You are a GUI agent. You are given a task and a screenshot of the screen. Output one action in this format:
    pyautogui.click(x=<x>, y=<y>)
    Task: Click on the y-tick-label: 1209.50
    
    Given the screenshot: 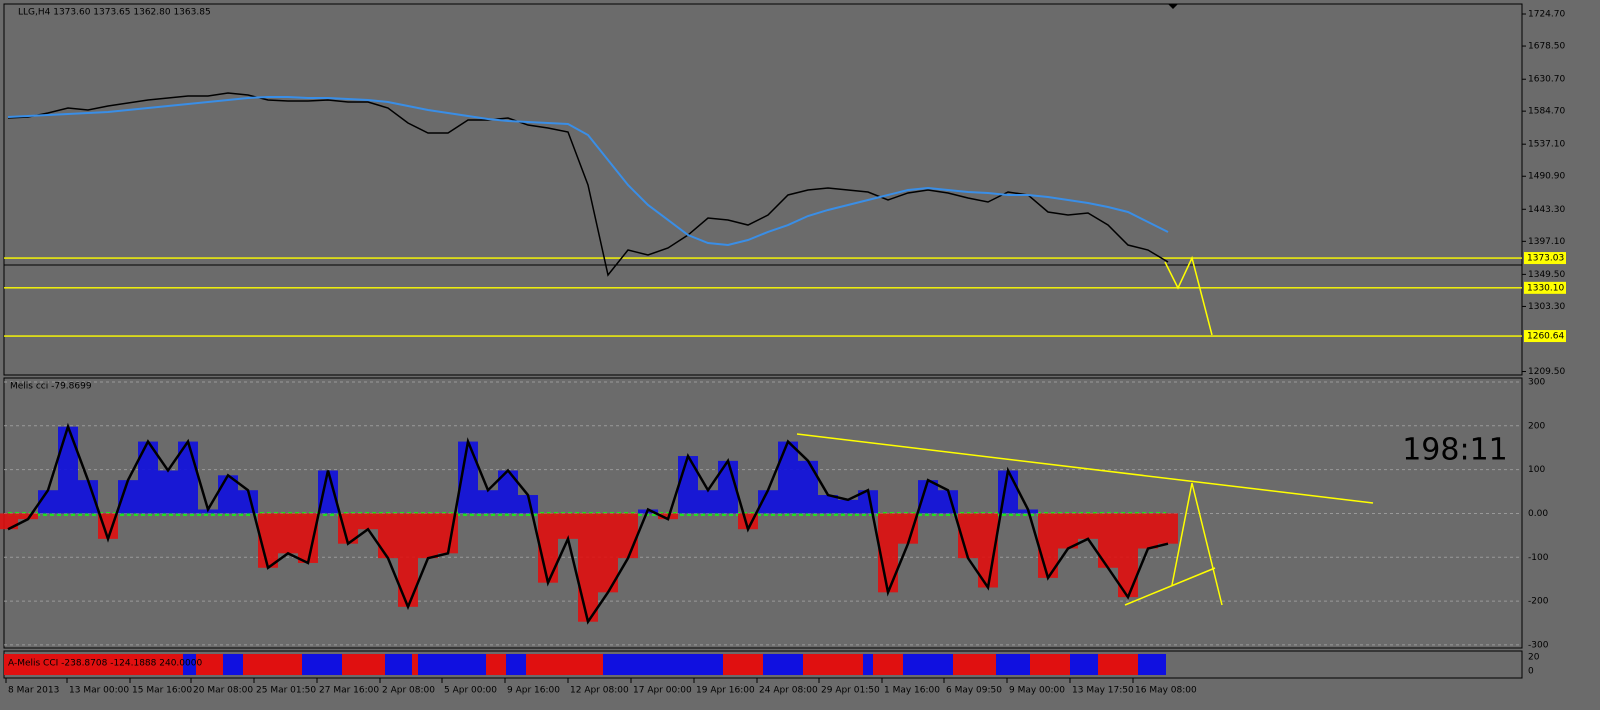 What is the action you would take?
    pyautogui.click(x=1546, y=372)
    